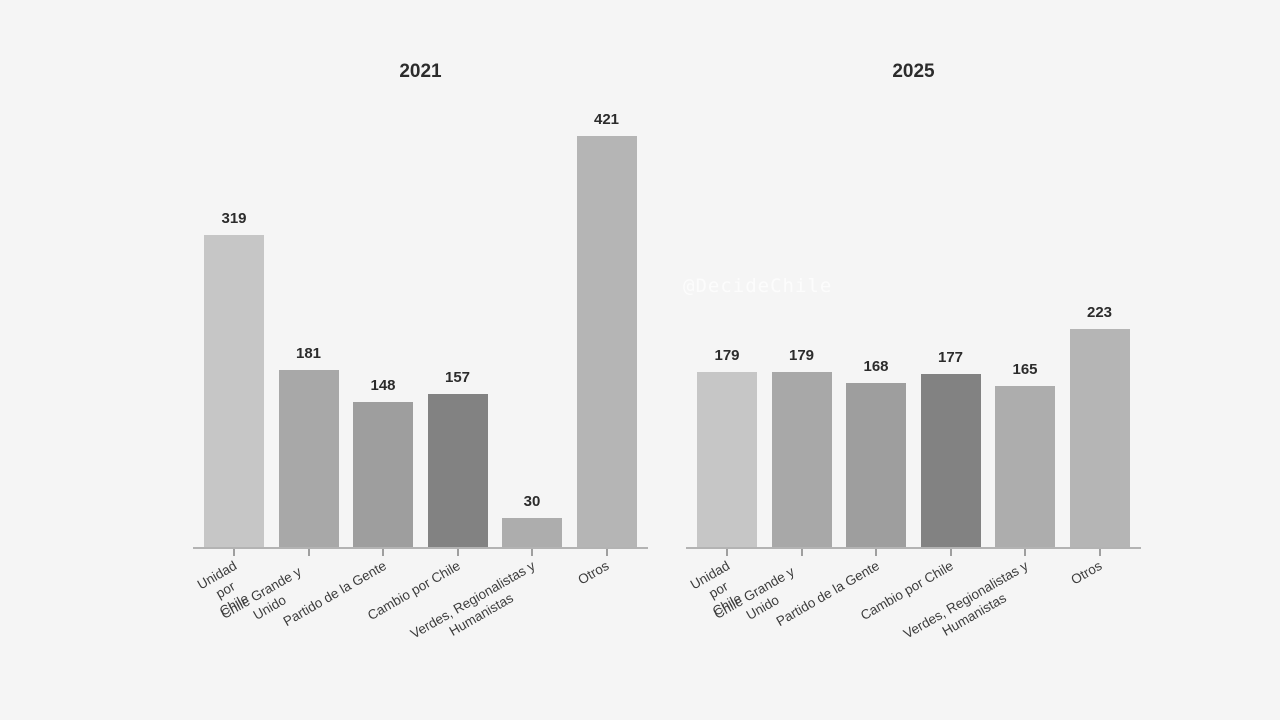 Image resolution: width=1280 pixels, height=720 pixels. What do you see at coordinates (876, 366) in the screenshot?
I see `value-label: 168` at bounding box center [876, 366].